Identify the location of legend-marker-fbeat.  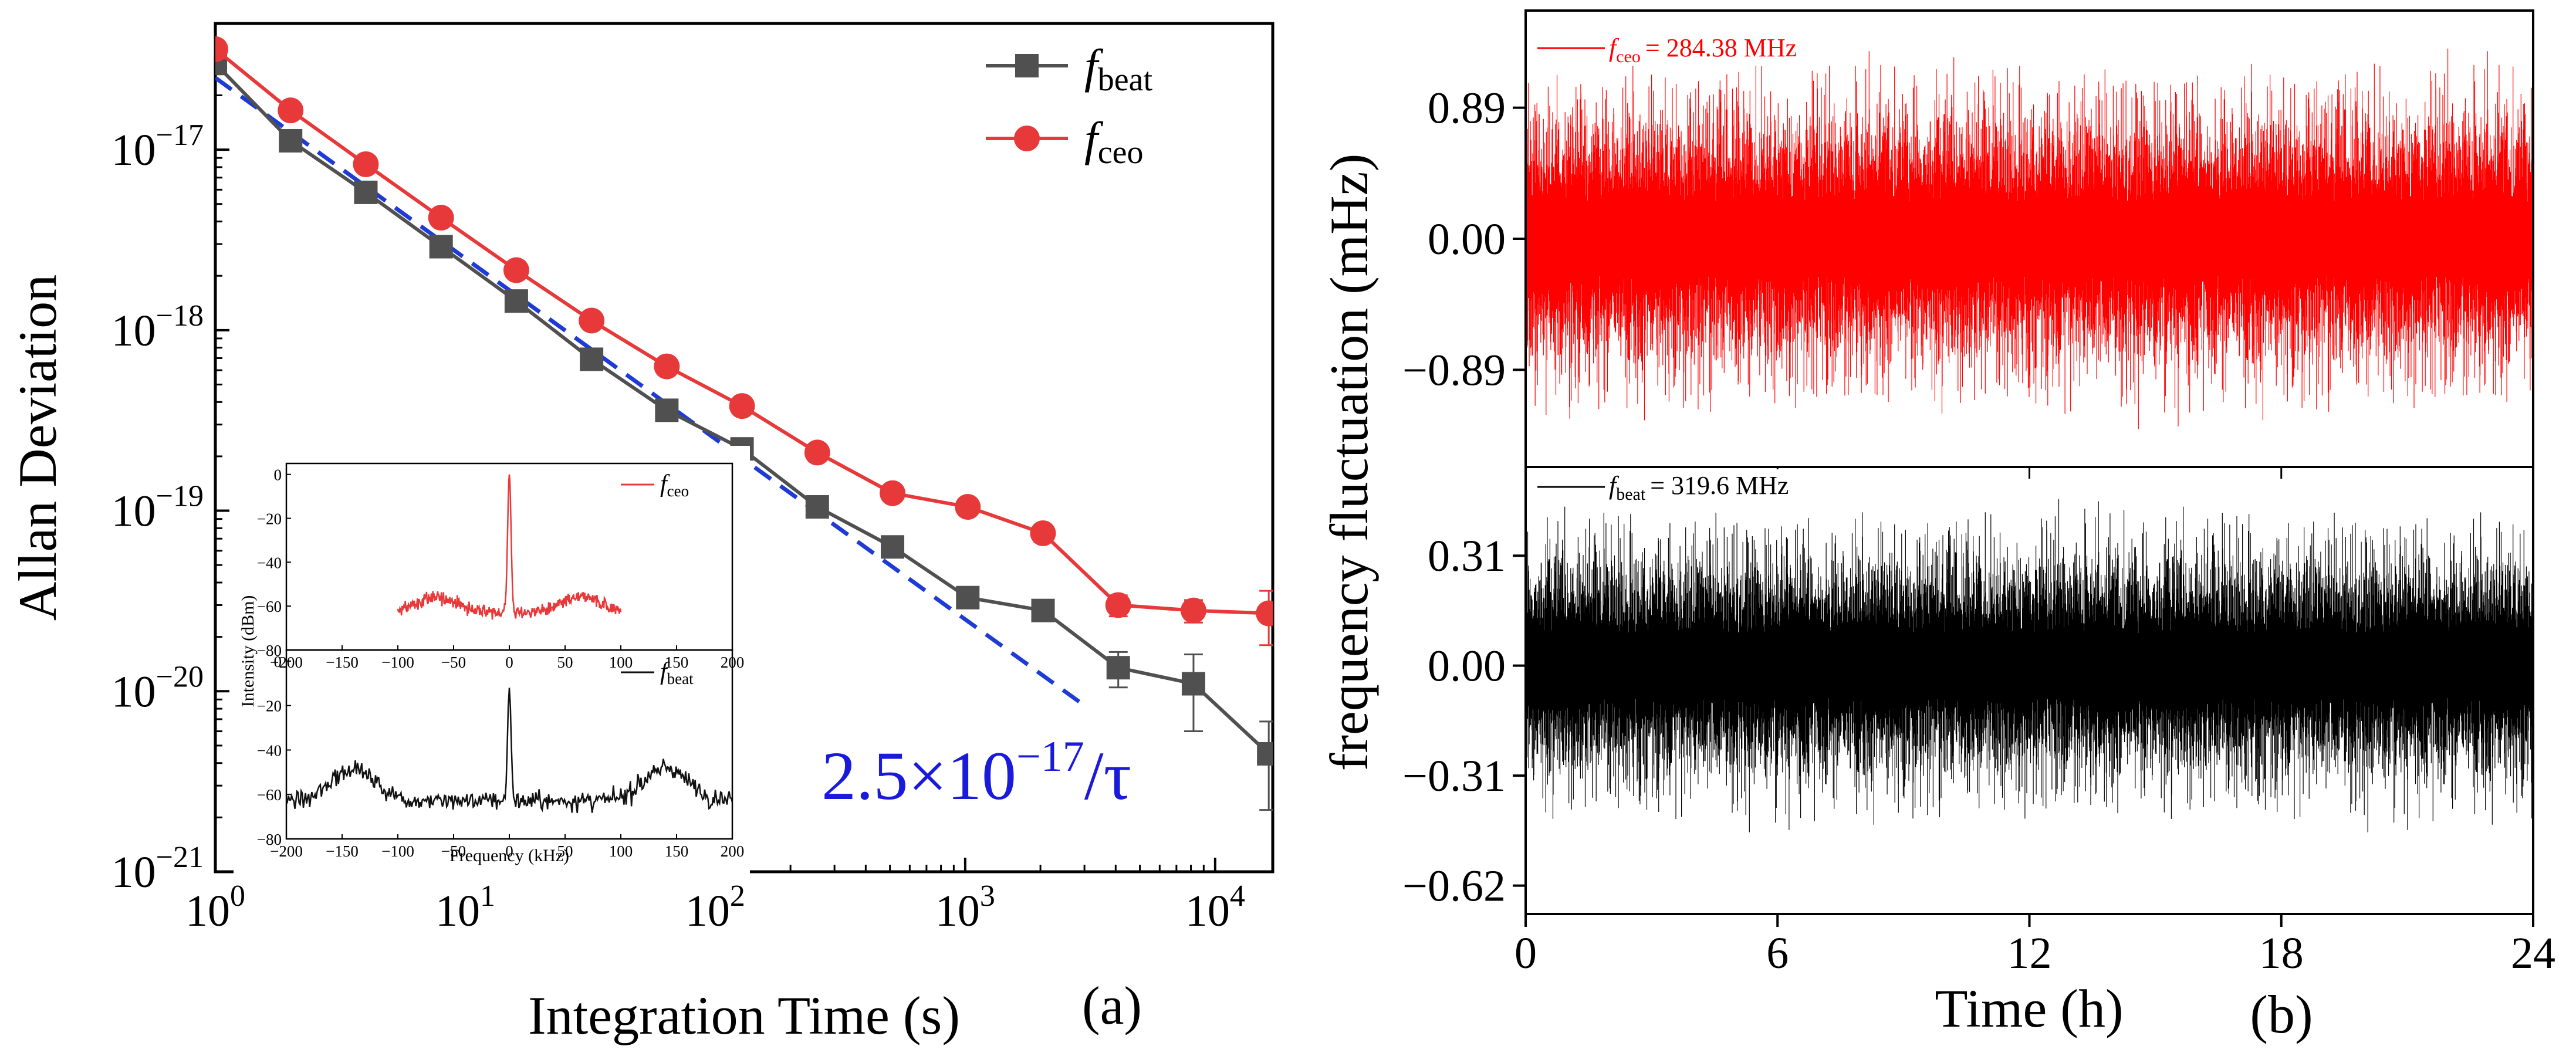
(1027, 66).